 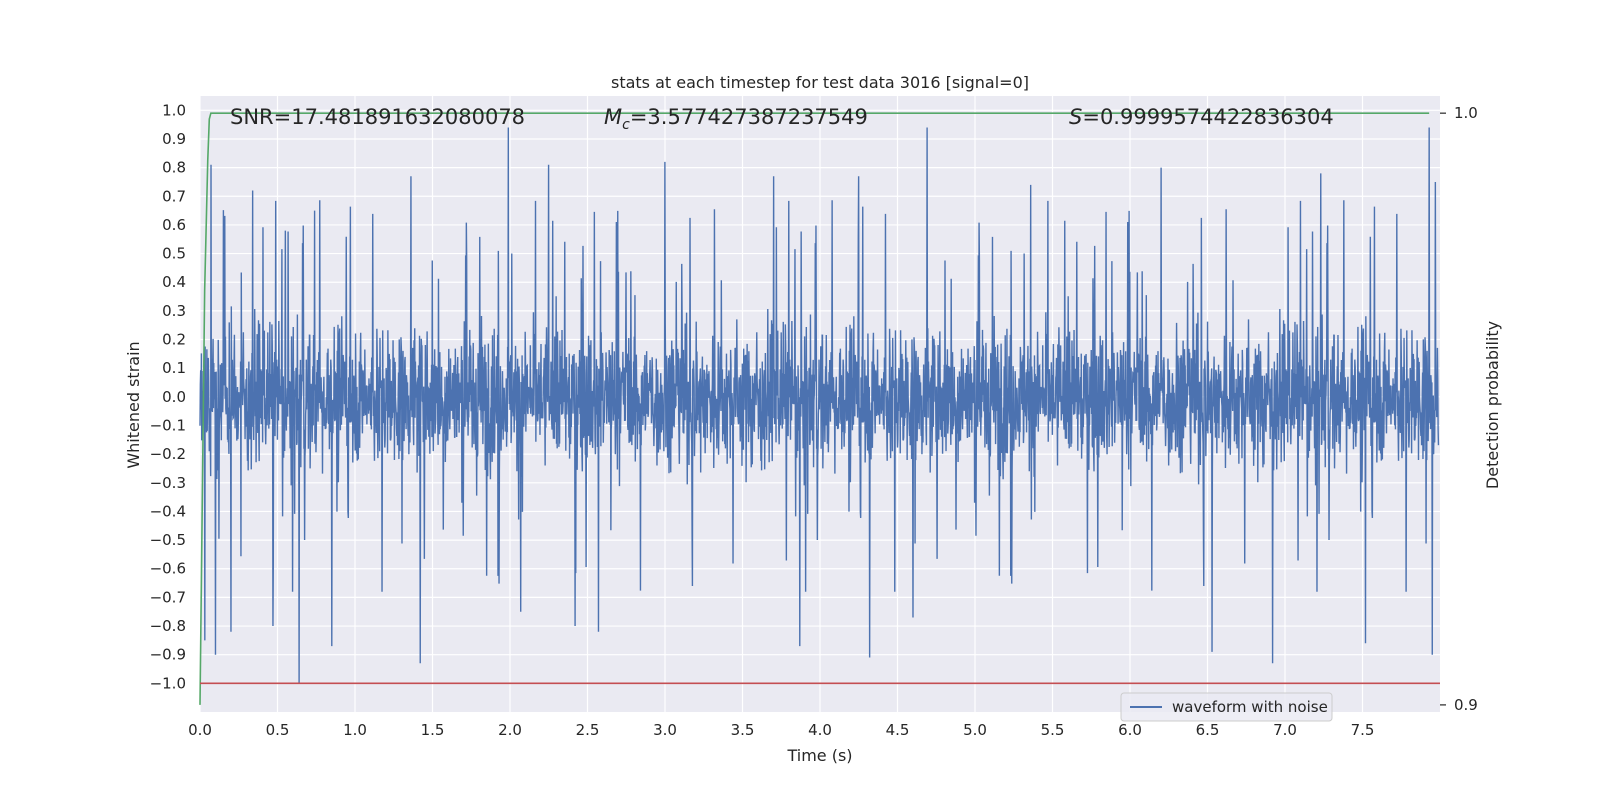 What do you see at coordinates (1207, 117) in the screenshot?
I see `detection-score-value: =0.9999574422836304` at bounding box center [1207, 117].